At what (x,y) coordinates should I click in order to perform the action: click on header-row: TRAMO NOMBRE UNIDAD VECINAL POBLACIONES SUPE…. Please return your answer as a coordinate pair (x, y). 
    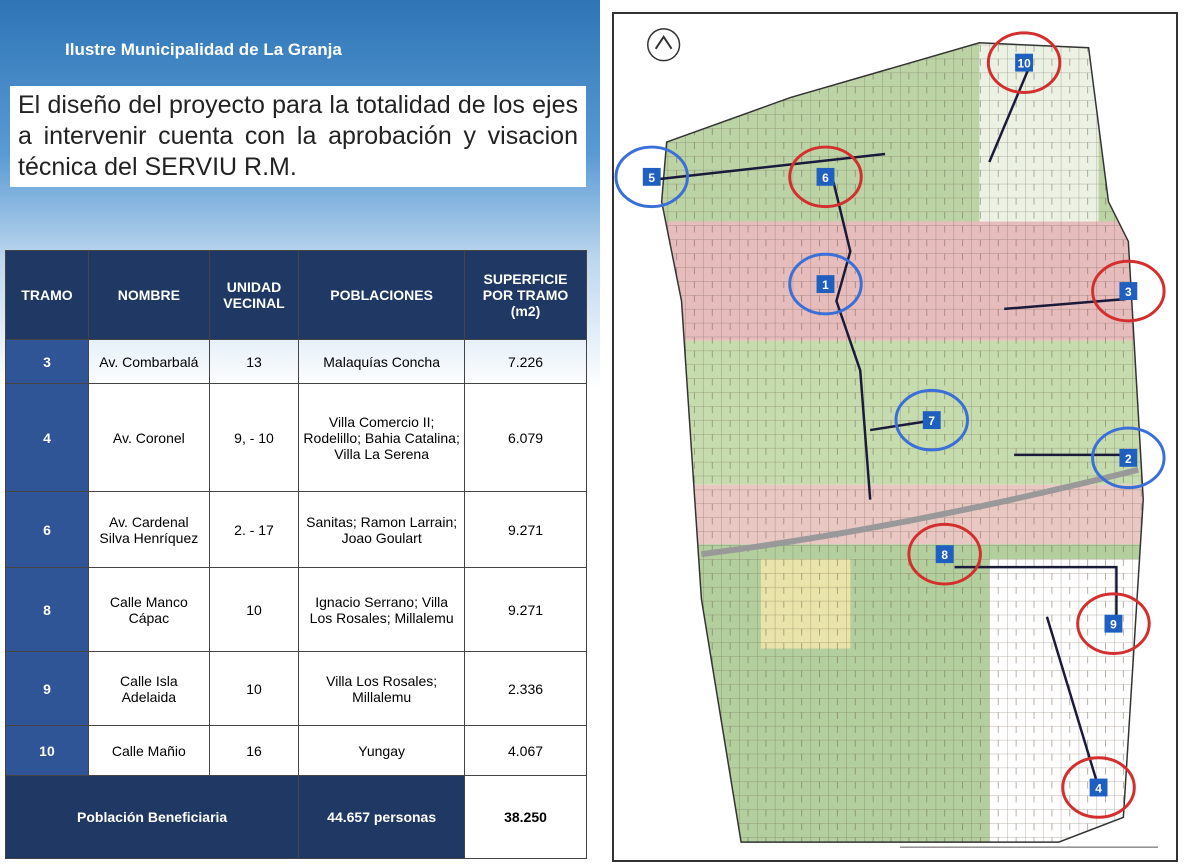
    Looking at the image, I should click on (296, 295).